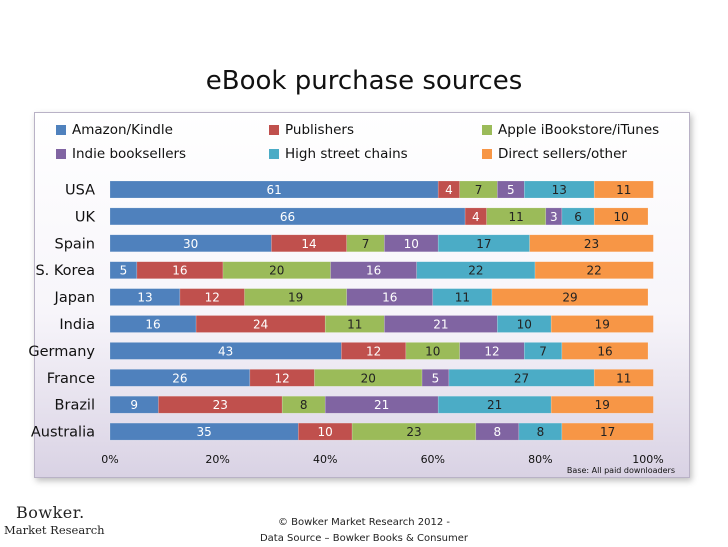 Image resolution: width=728 pixels, height=547 pixels. I want to click on legend-item-publishers: Publishers, so click(375, 130).